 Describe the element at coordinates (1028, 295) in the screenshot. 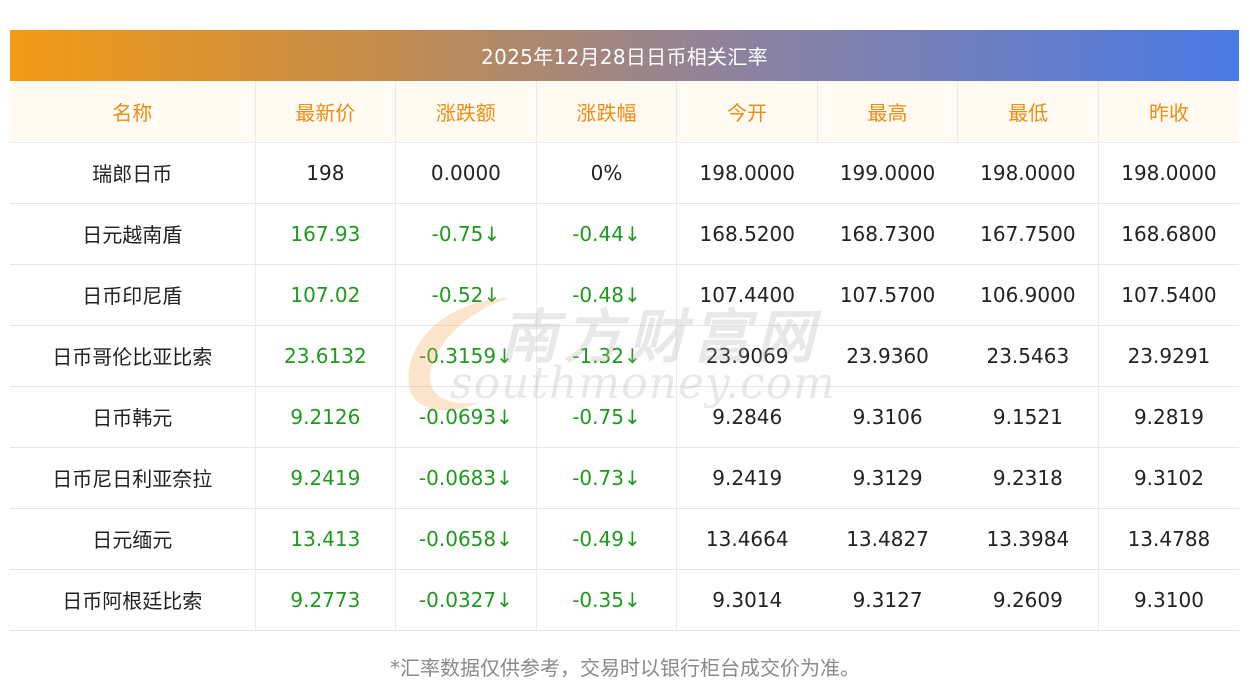

I see `cell-low: 106.9000` at that location.